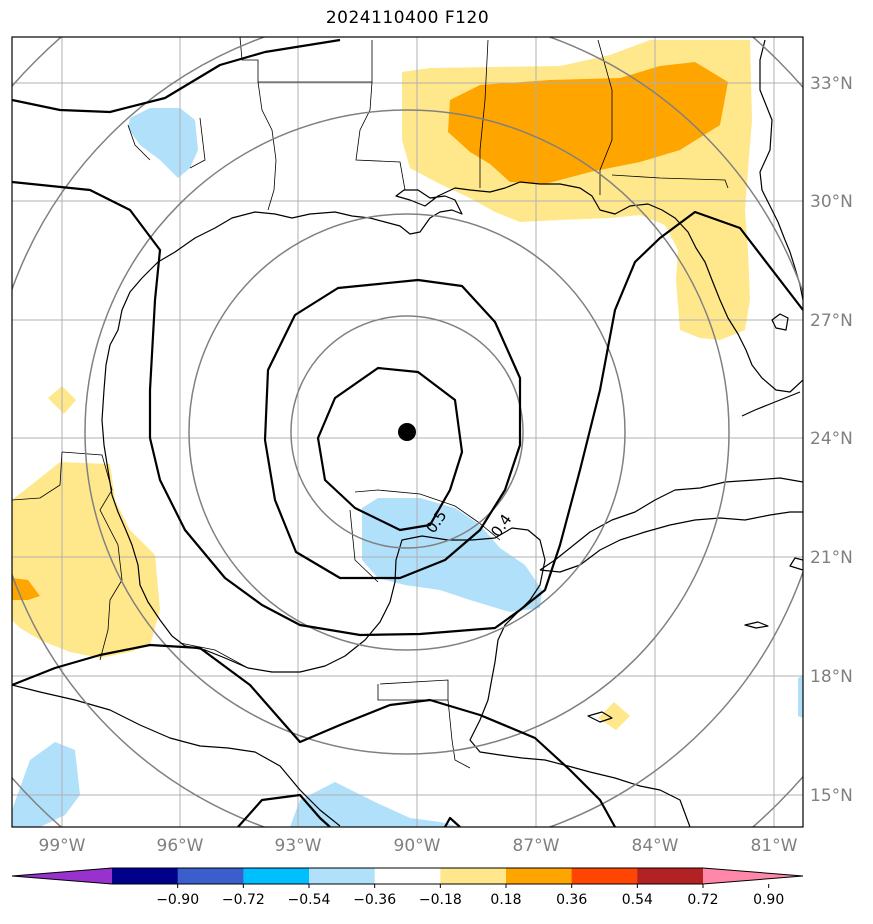  Describe the element at coordinates (86, 560) in the screenshot. I see `positive-anomaly-mexico` at that location.